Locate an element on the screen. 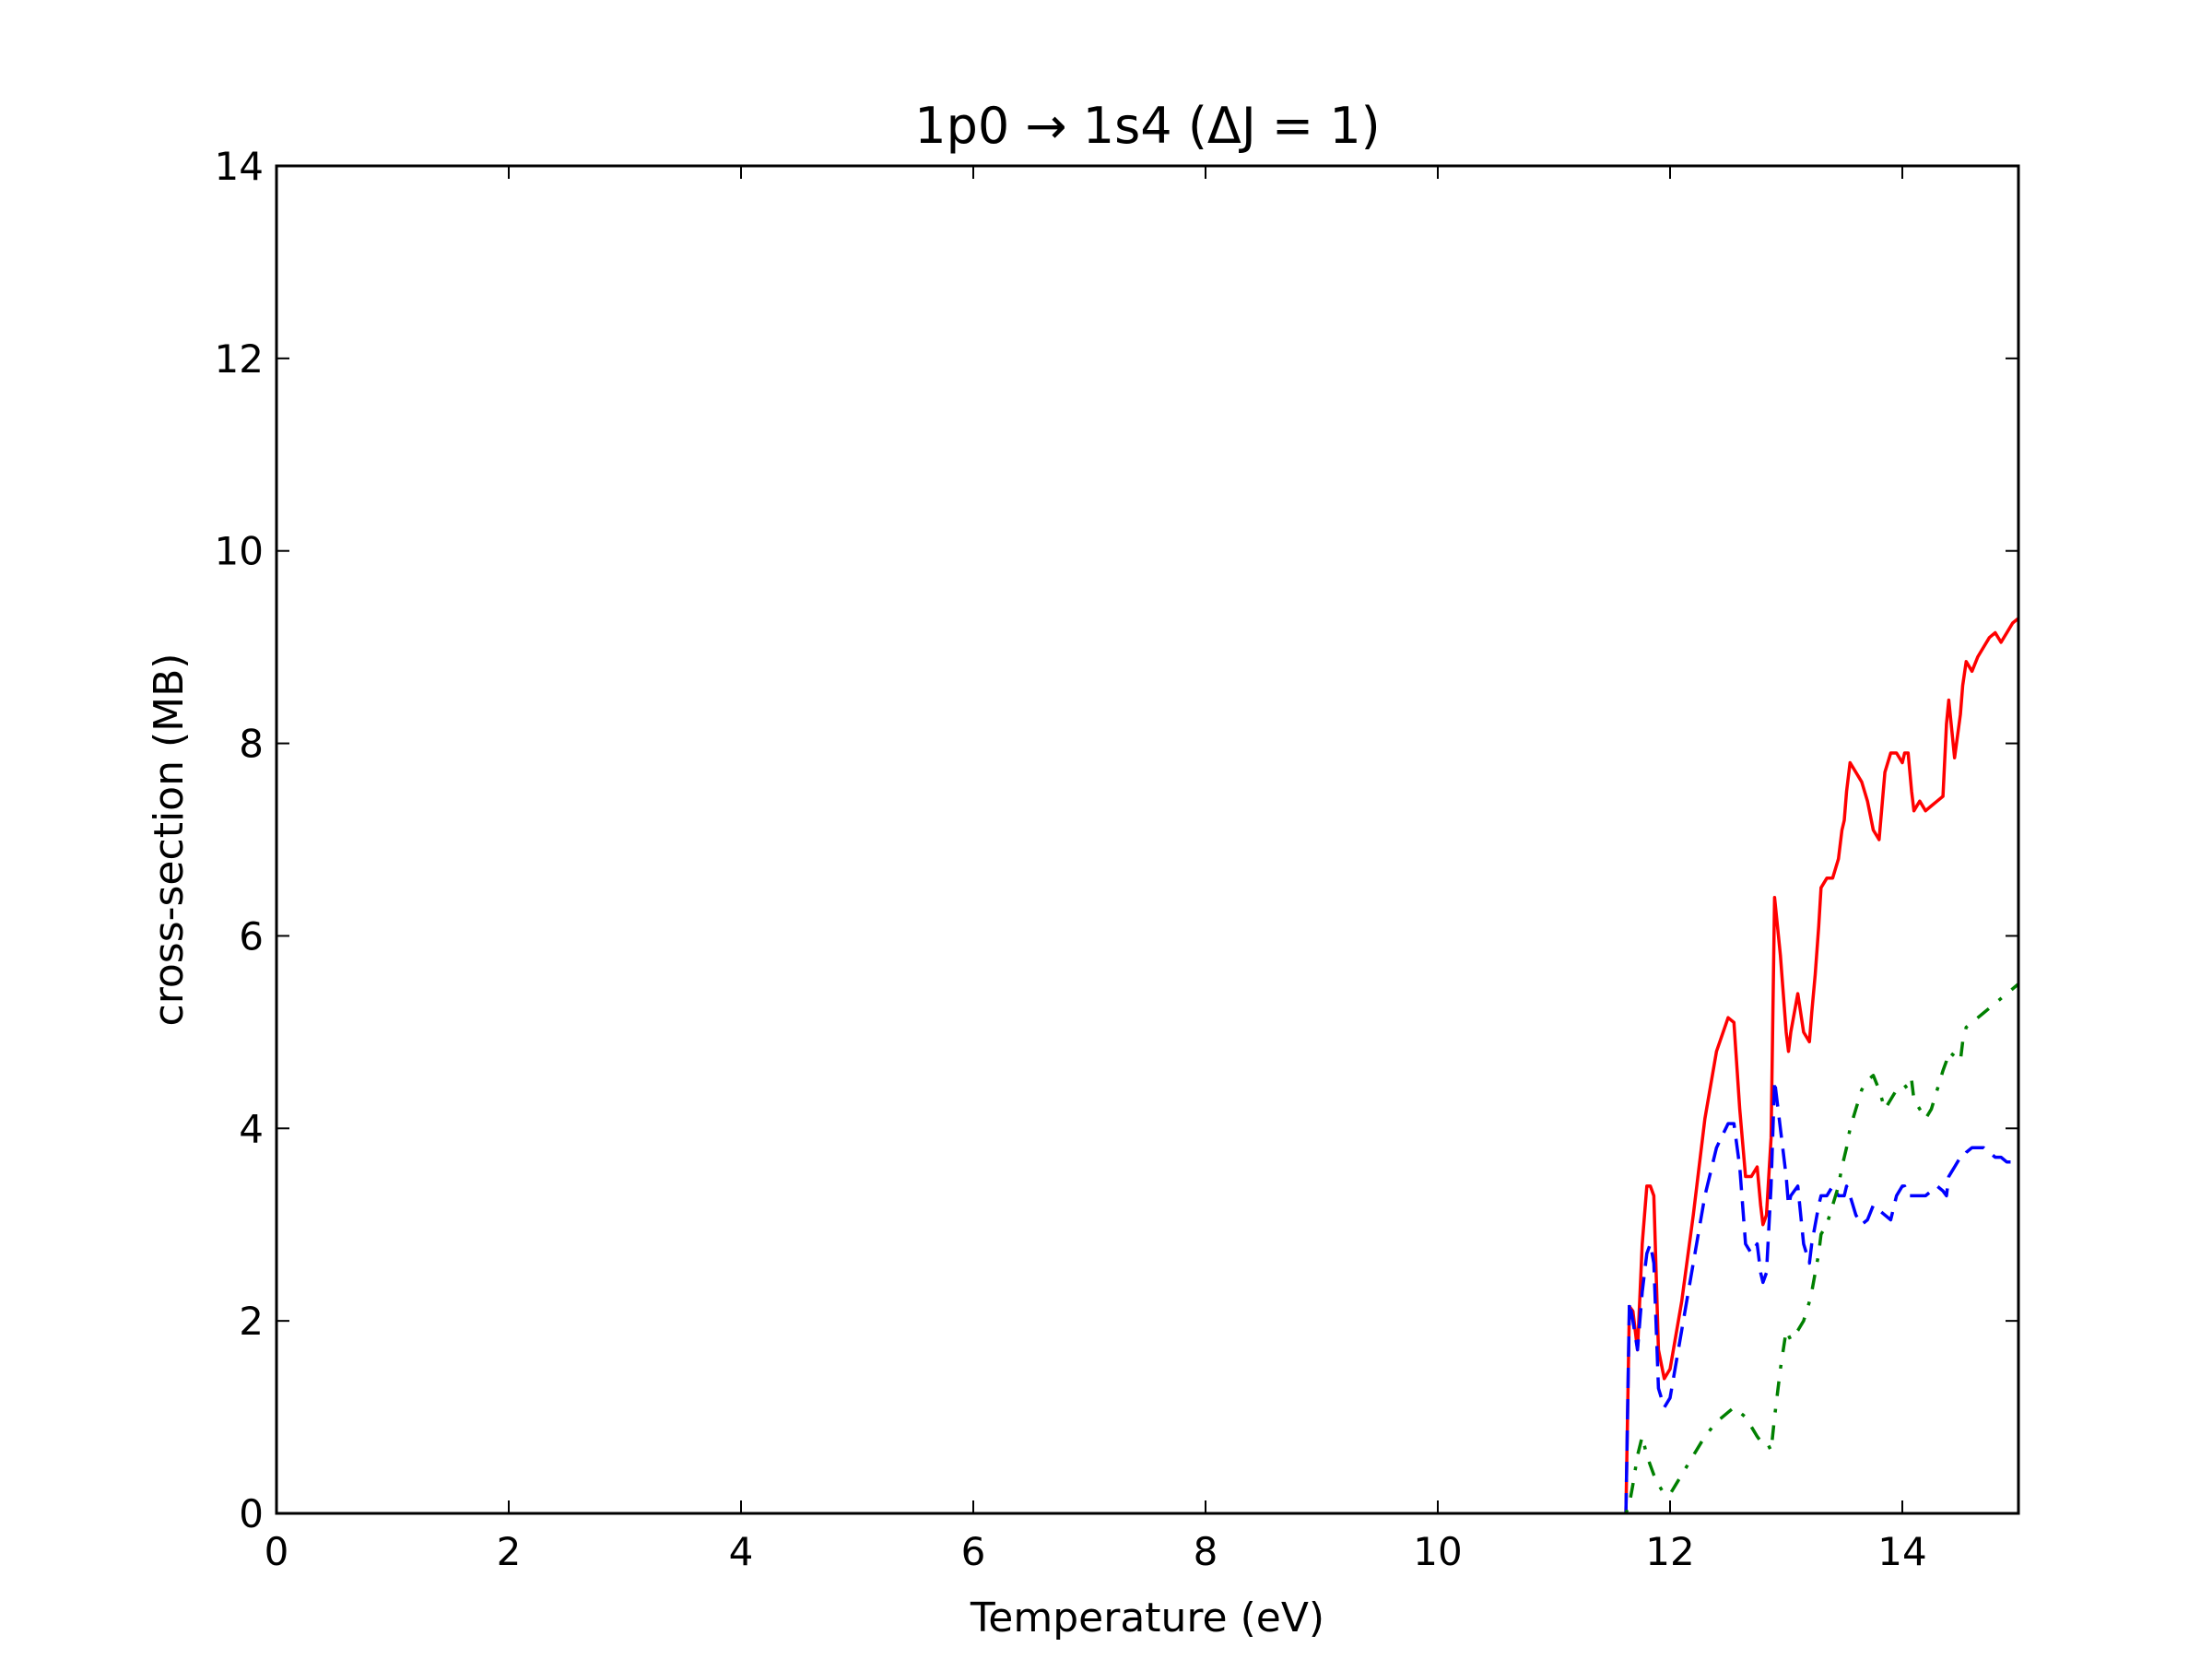 This screenshot has width=2212, height=1659. y-tick-label: 0 is located at coordinates (251, 1513).